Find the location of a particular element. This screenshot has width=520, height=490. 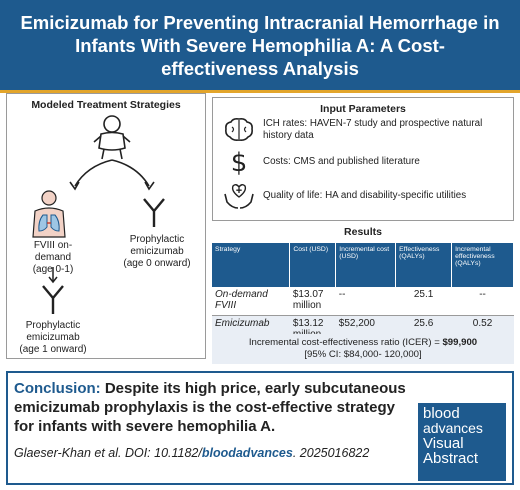

proph0-line1: Prophylactic is located at coordinates (157, 239).